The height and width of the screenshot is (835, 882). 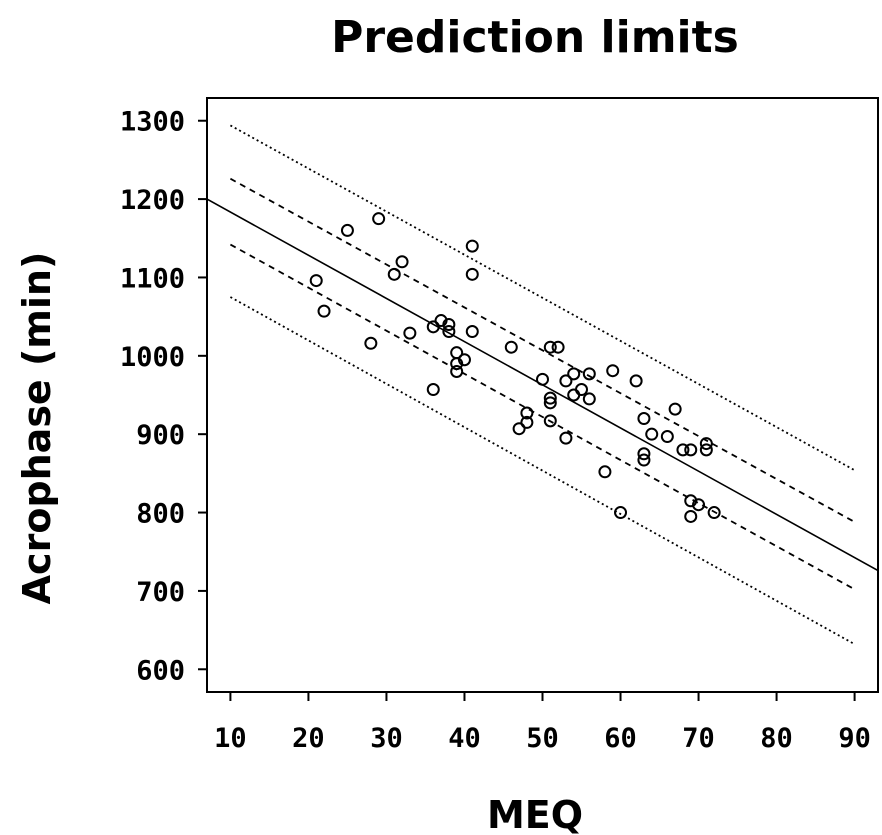 What do you see at coordinates (152, 200) in the screenshot?
I see `y-tick-label: 1200` at bounding box center [152, 200].